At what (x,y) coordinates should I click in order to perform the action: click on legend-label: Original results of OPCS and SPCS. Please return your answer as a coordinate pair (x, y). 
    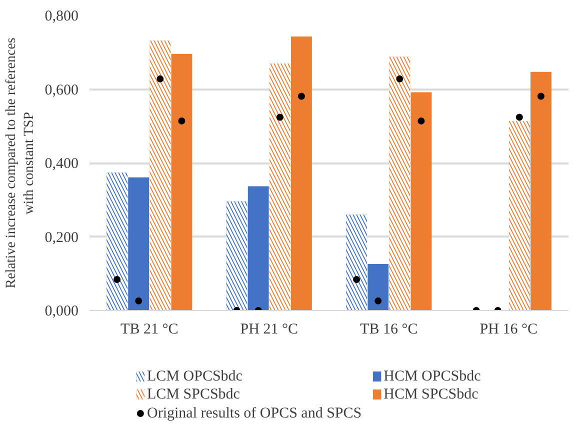
    Looking at the image, I should click on (254, 414).